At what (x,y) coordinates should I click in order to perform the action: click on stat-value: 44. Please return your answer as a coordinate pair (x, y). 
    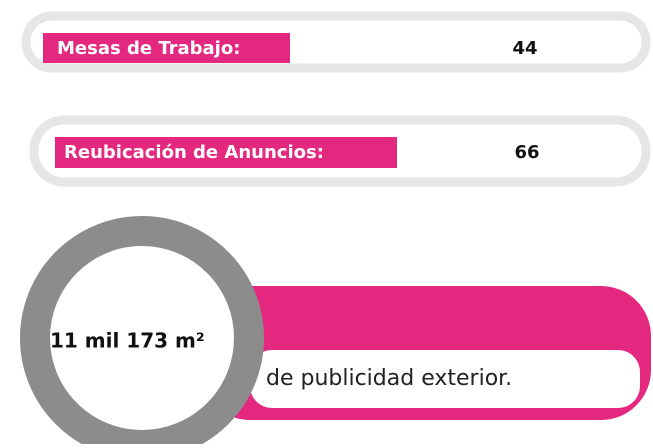
    Looking at the image, I should click on (524, 48).